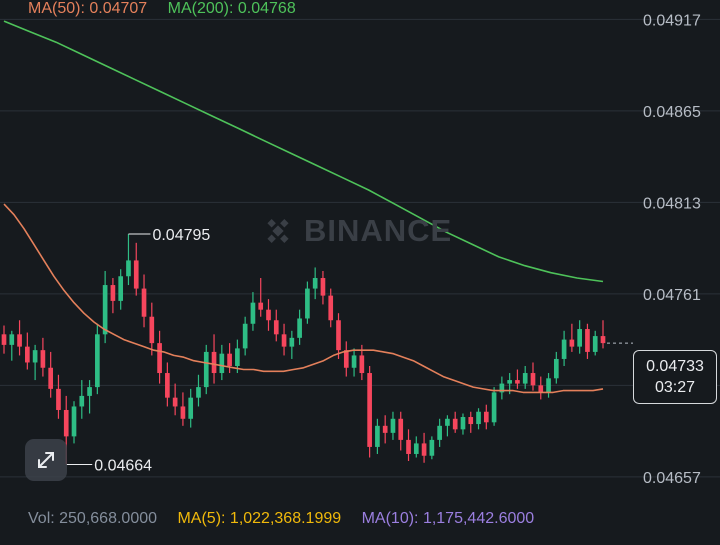 The width and height of the screenshot is (720, 545). Describe the element at coordinates (672, 295) in the screenshot. I see `y-tick-label: 0.04761` at that location.